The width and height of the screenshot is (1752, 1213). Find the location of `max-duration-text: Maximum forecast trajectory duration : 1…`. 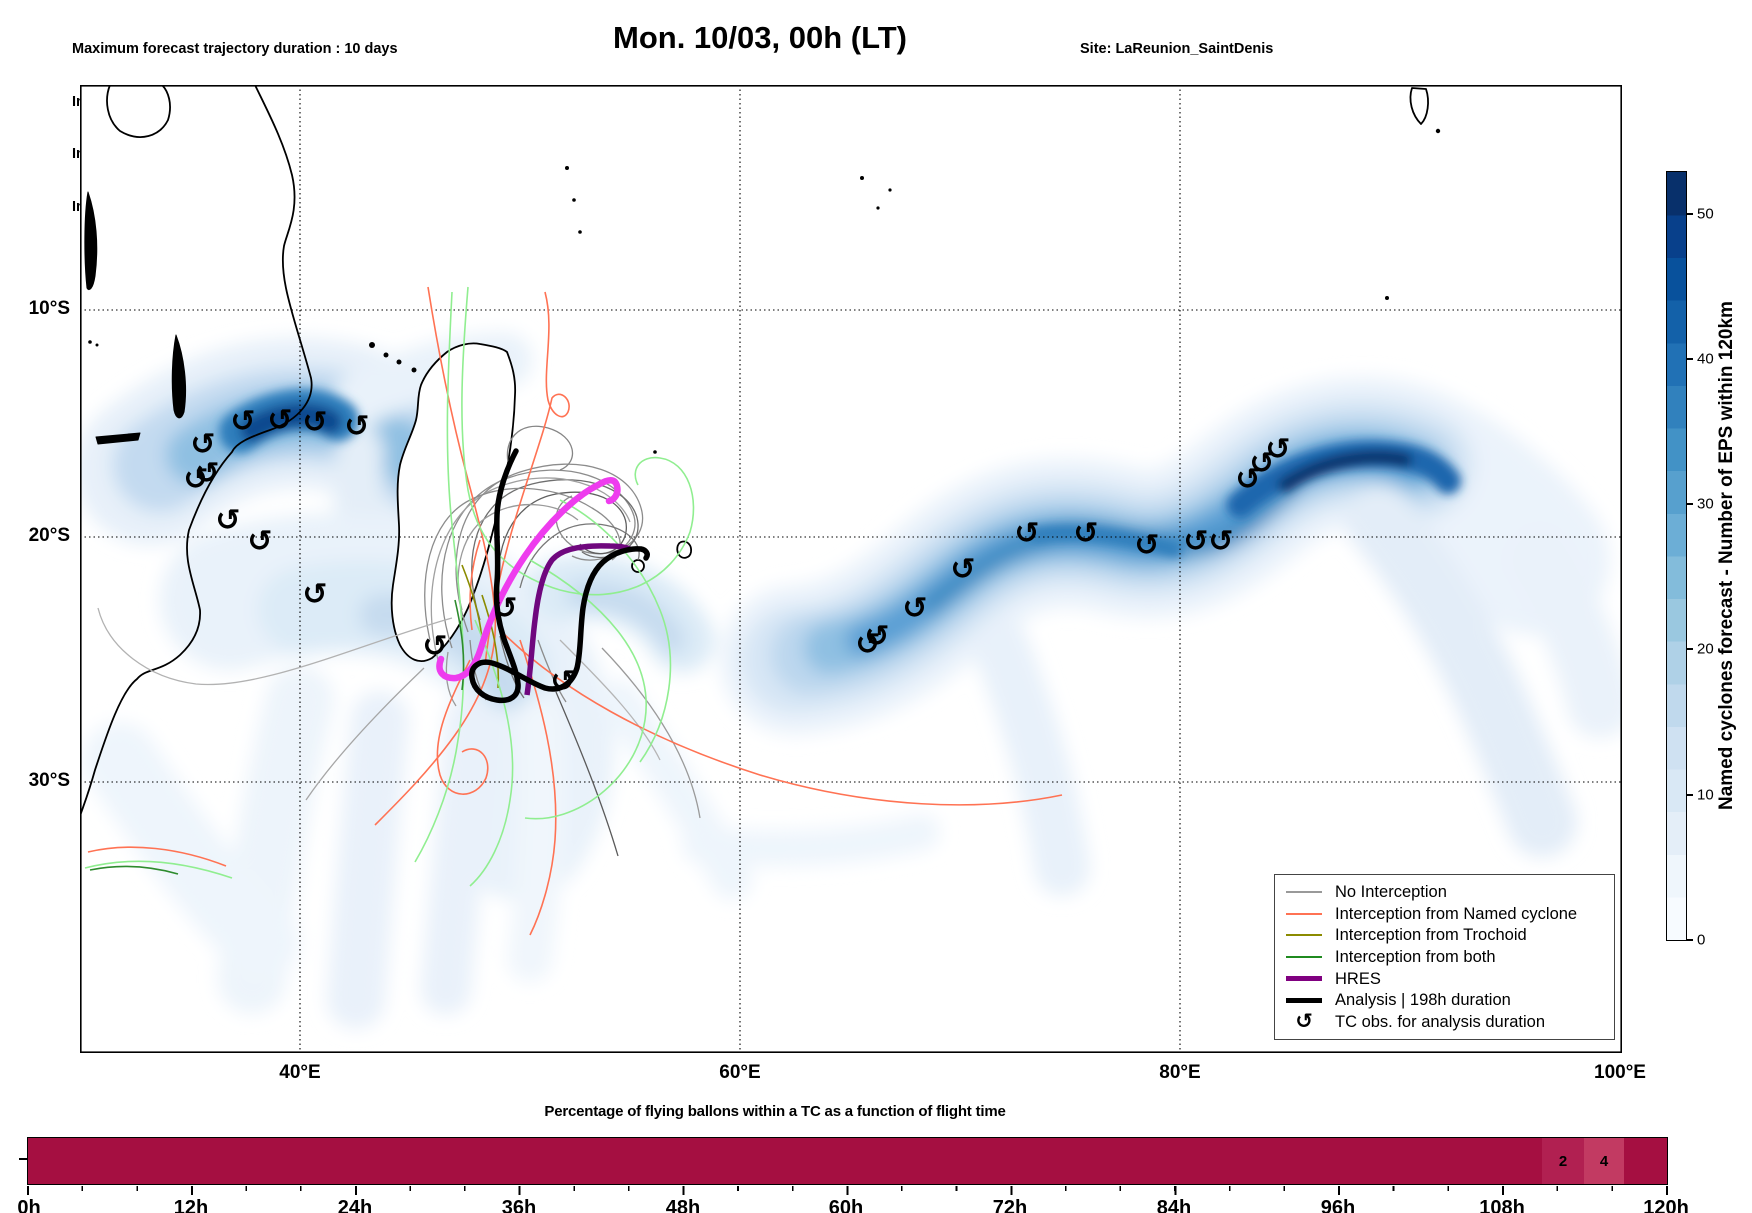

max-duration-text: Maximum forecast trajectory duration : 1… is located at coordinates (235, 49).